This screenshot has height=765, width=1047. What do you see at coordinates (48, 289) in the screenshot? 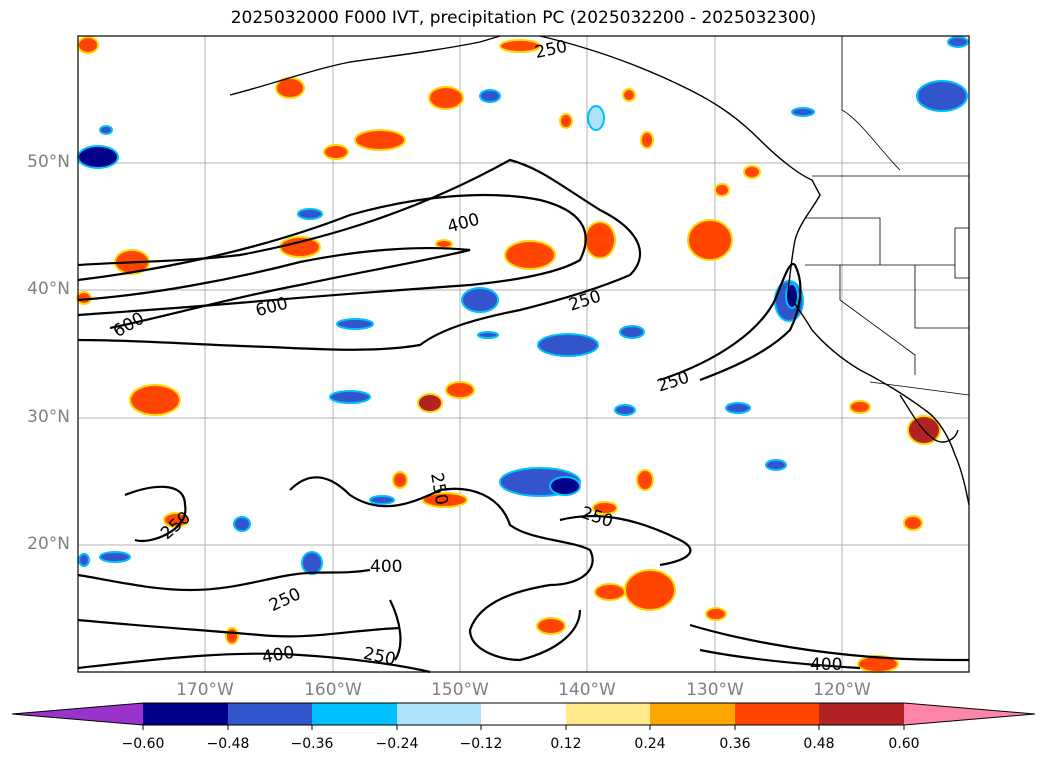
I see `lat-label: 40°N` at bounding box center [48, 289].